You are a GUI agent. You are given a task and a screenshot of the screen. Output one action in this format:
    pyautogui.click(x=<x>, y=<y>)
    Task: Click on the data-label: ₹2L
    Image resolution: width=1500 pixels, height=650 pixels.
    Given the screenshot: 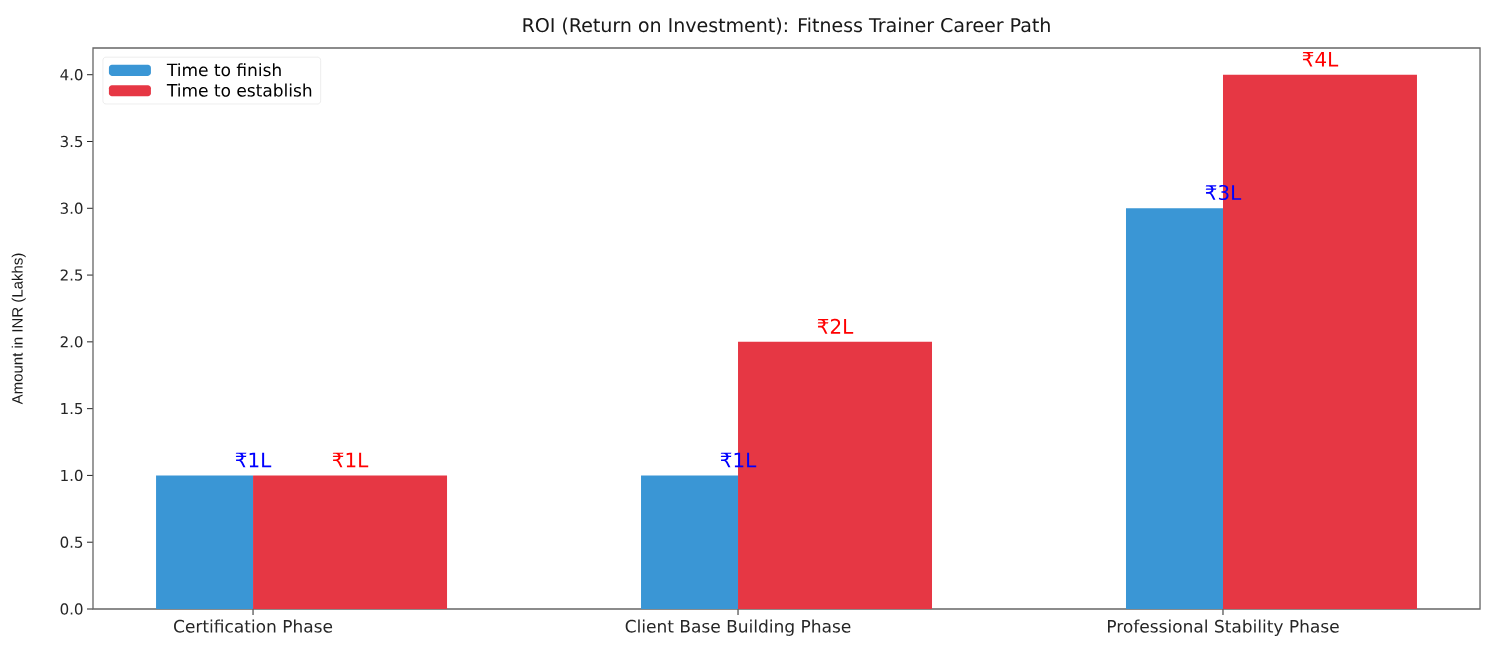 What is the action you would take?
    pyautogui.click(x=835, y=326)
    